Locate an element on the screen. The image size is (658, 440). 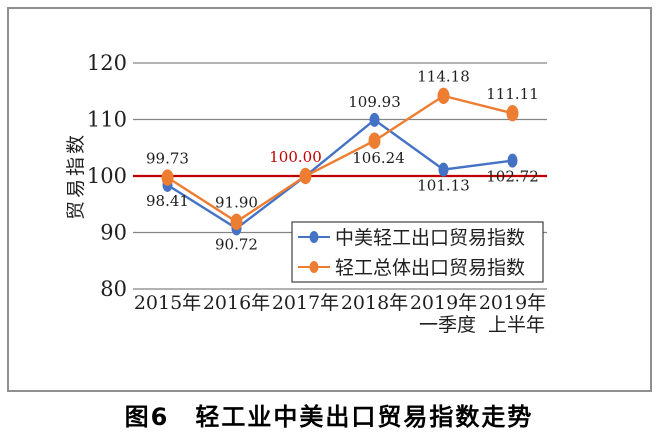
x-tick-label-line2: 上半年 is located at coordinates (516, 325).